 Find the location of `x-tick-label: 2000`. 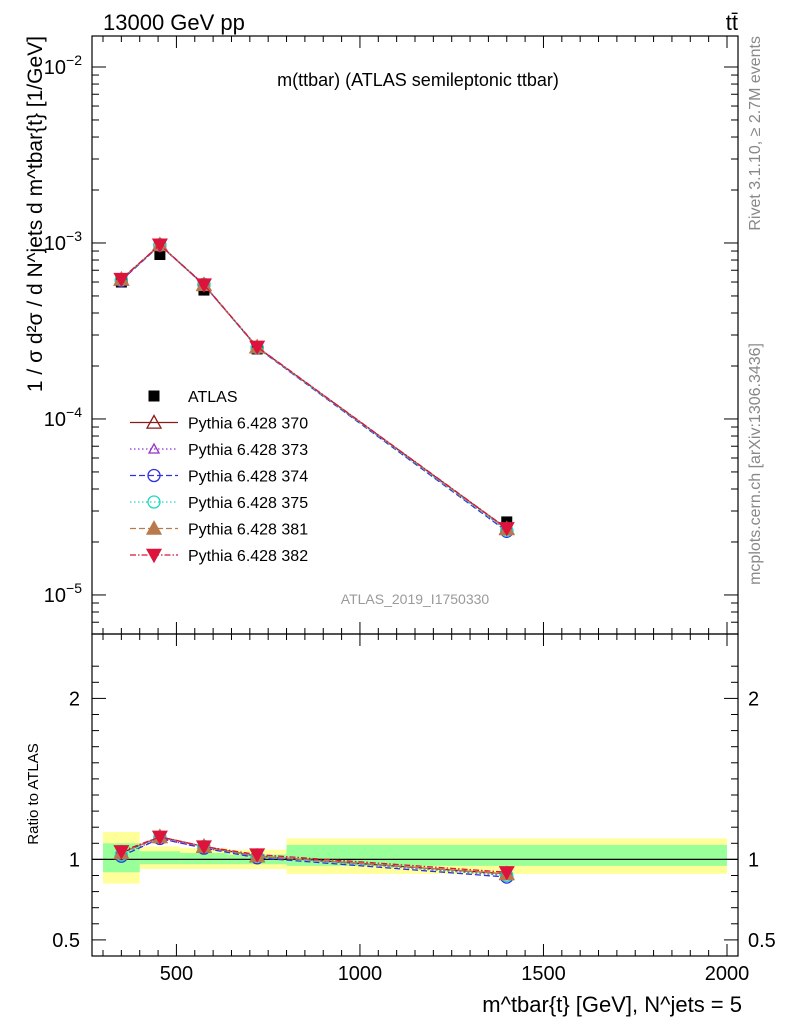

x-tick-label: 2000 is located at coordinates (727, 974).